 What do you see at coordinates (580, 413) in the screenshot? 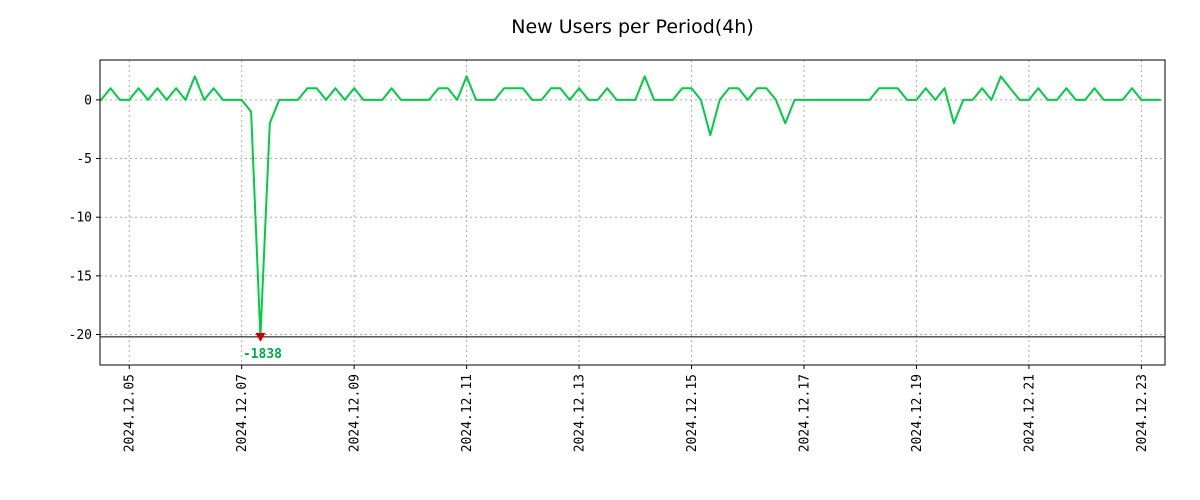
I see `x-tick-label: 2024.12.13` at bounding box center [580, 413].